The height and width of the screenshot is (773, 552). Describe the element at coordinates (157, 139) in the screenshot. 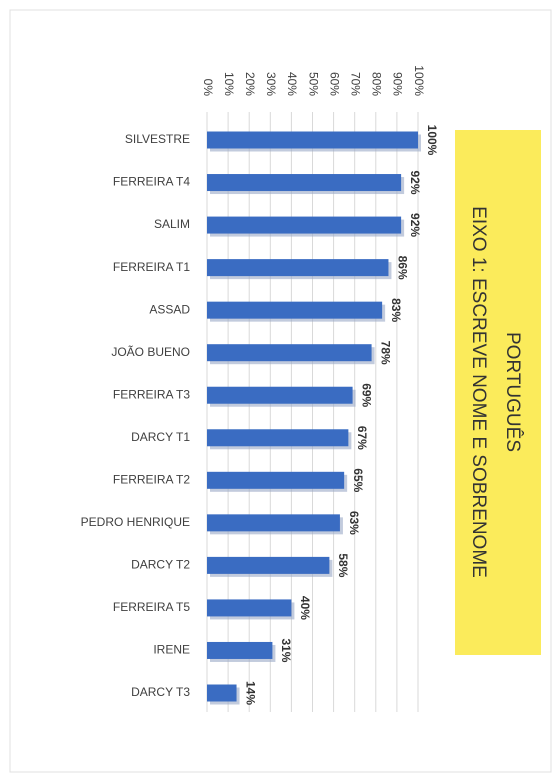

I see `y-tick-label: SILVESTRE` at that location.